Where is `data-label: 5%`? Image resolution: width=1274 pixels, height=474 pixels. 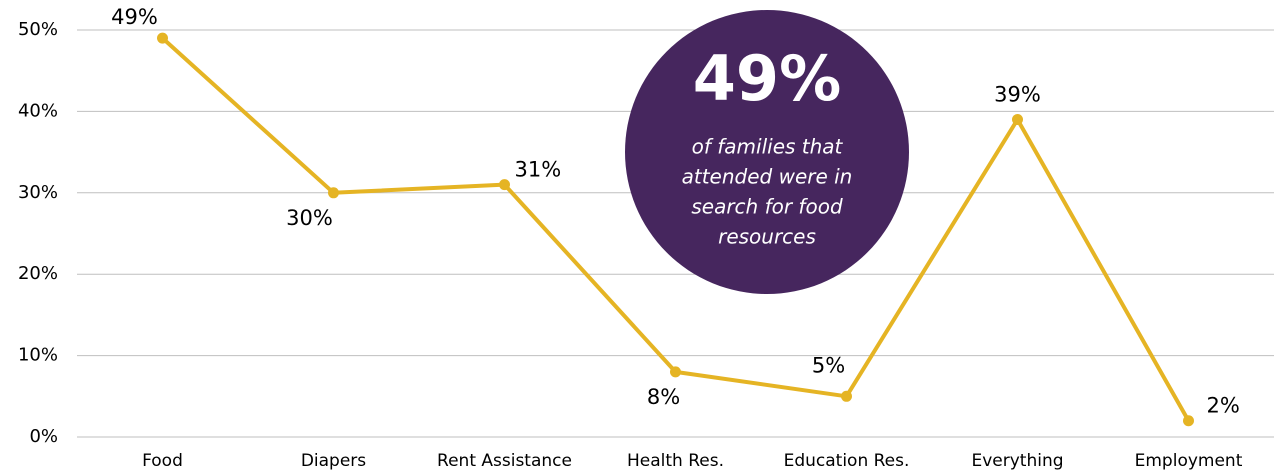 data-label: 5% is located at coordinates (828, 365).